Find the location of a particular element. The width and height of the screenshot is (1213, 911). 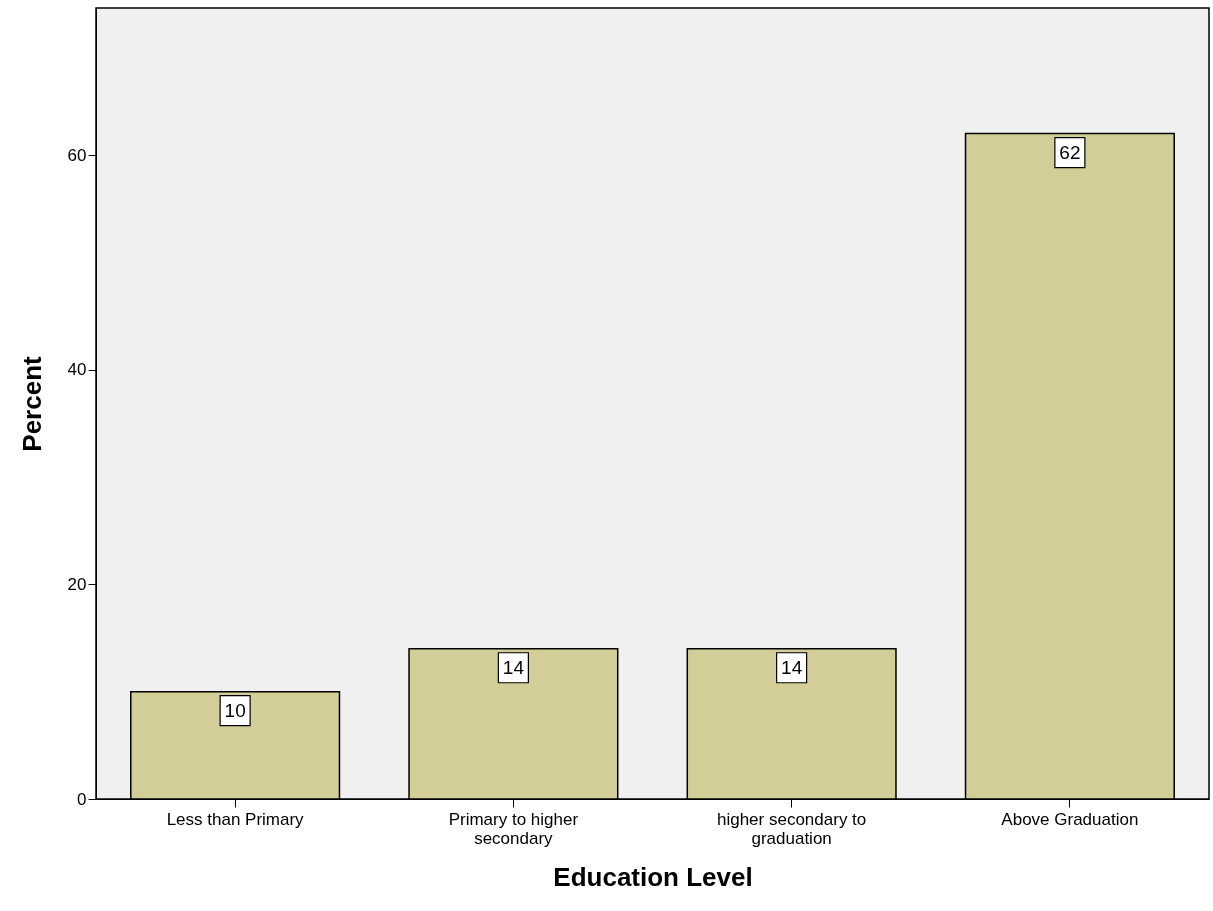

y-axis-title: Percent is located at coordinates (31, 403).